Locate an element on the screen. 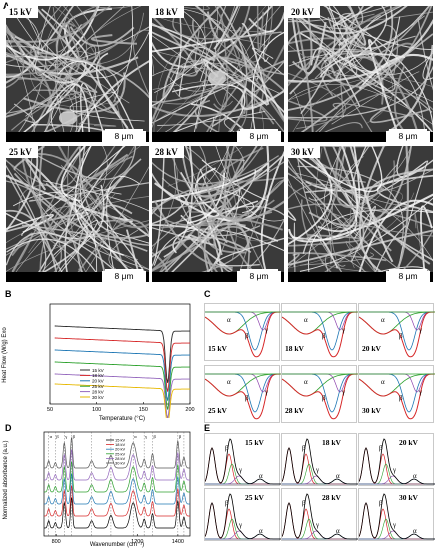 The width and height of the screenshot is (439, 550). dsc-legend-entry: 18 kV is located at coordinates (98, 375).